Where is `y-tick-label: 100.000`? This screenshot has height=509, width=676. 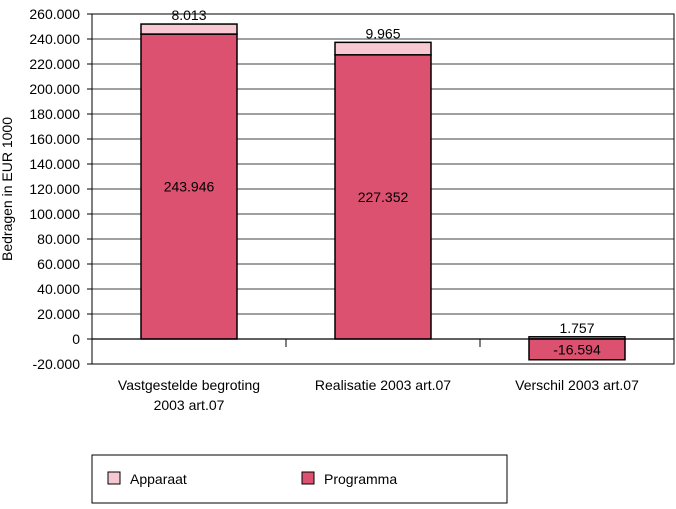 y-tick-label: 100.000 is located at coordinates (54, 214).